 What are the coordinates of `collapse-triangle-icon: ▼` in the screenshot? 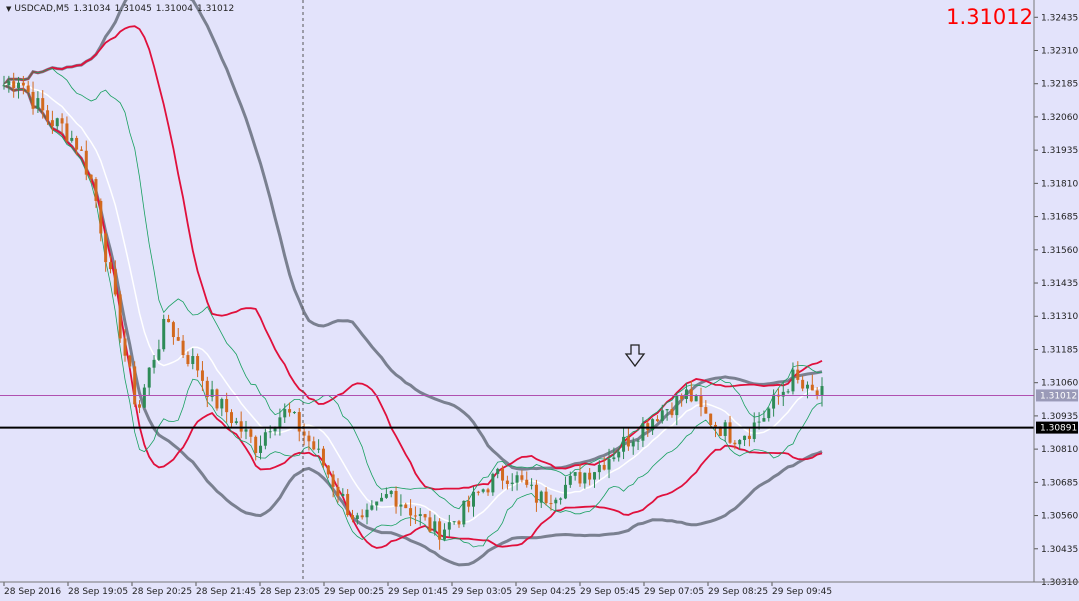 It's located at (9, 9).